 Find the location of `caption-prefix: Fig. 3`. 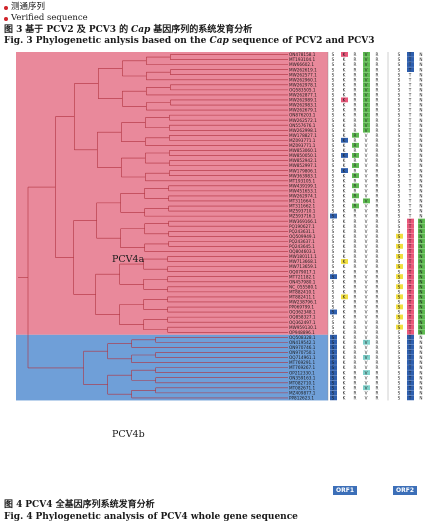

caption-prefix: Fig. 3 is located at coordinates (18, 41).